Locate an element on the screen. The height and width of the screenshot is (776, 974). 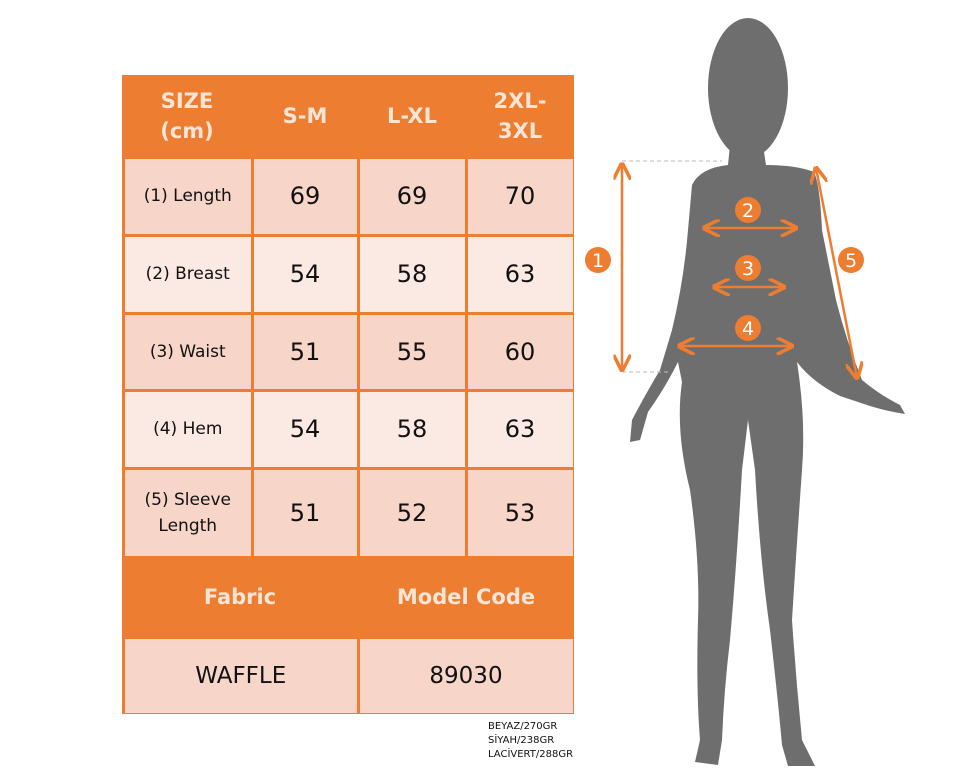
size-value-text: 52 is located at coordinates (412, 512).